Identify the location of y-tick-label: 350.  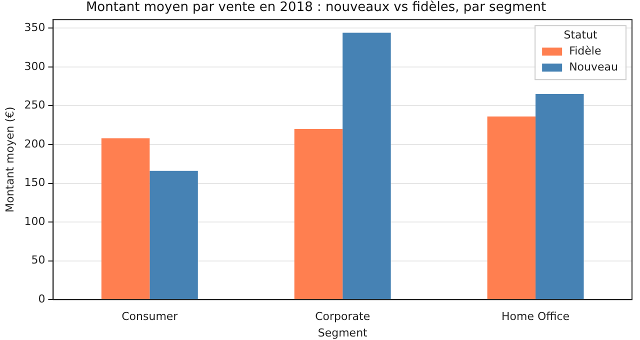
(35, 27).